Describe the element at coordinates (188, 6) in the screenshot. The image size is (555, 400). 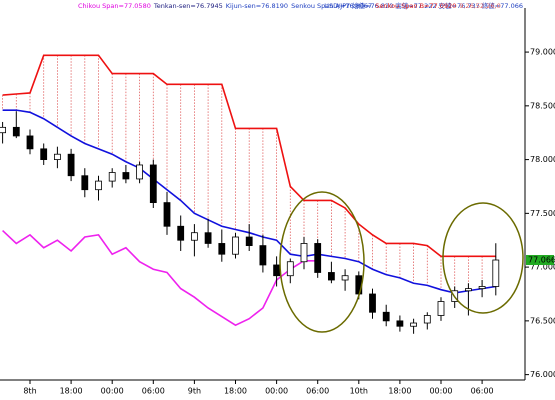
I see `legend-entry: Tenkan-sen=76.7945` at that location.